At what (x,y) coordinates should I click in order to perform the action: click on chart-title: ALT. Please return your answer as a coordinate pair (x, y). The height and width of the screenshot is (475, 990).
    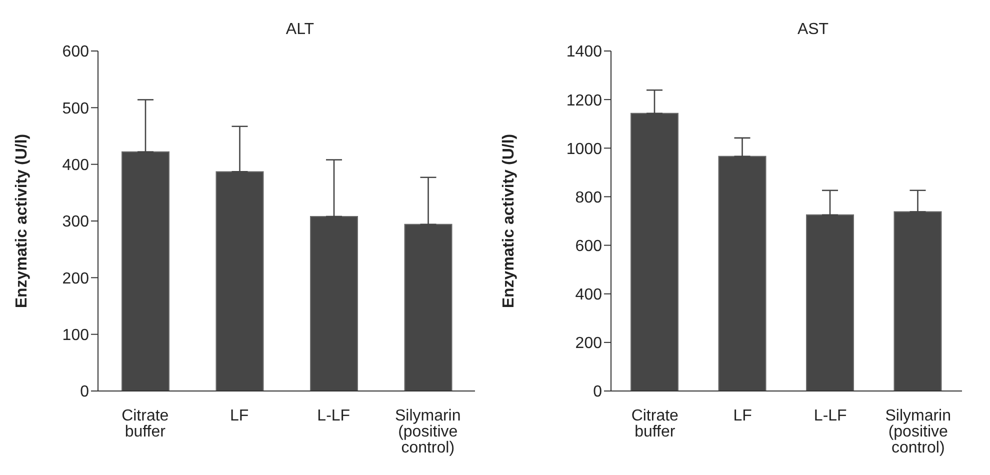
    Looking at the image, I should click on (300, 29).